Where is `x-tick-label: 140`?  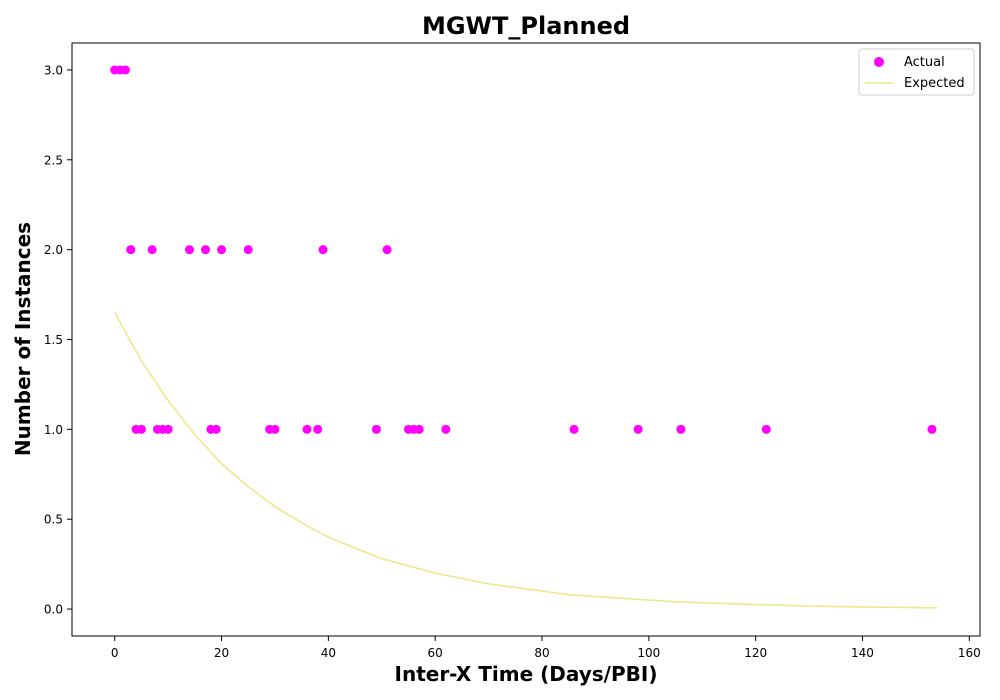 x-tick-label: 140 is located at coordinates (862, 653).